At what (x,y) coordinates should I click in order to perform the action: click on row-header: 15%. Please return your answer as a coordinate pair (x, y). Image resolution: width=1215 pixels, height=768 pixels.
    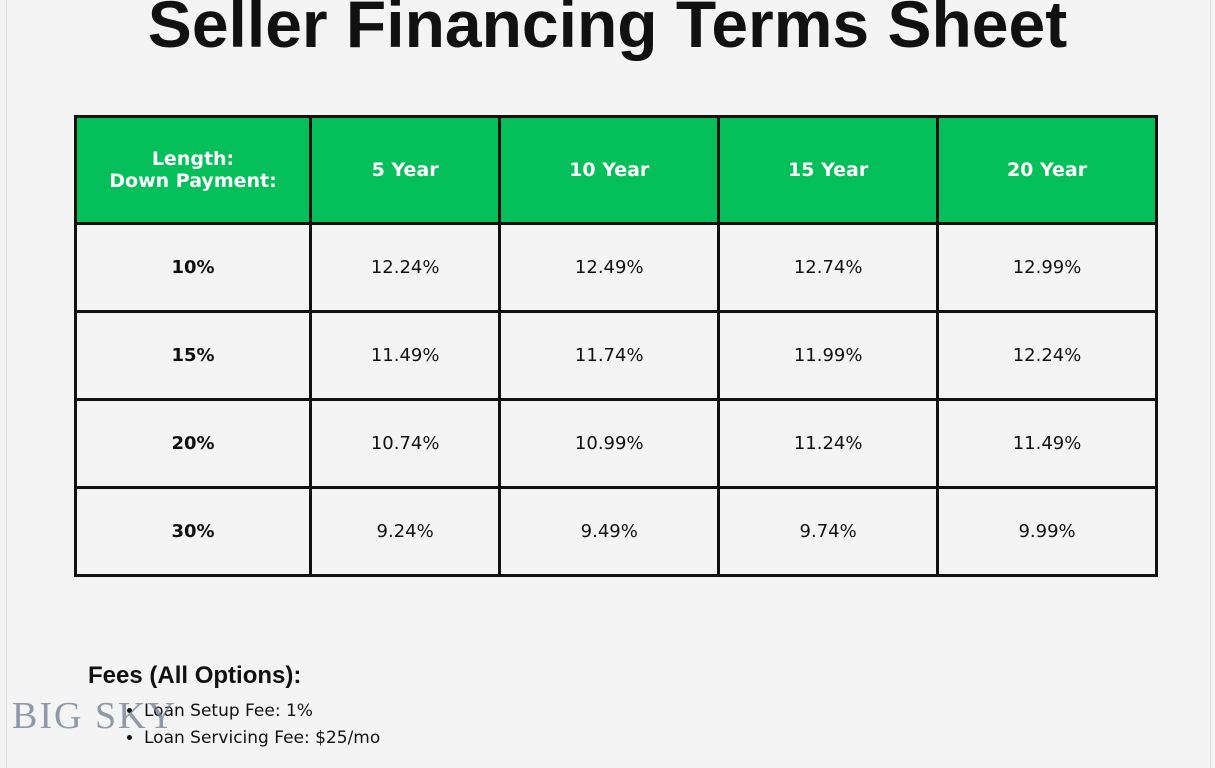
    Looking at the image, I should click on (193, 355).